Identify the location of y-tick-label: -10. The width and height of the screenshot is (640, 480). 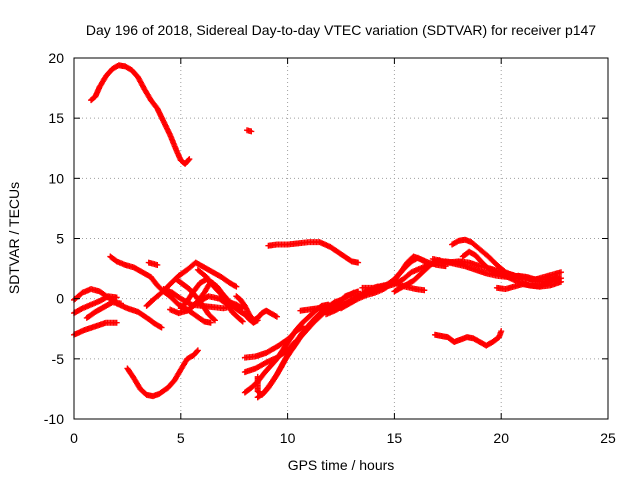
(54, 419).